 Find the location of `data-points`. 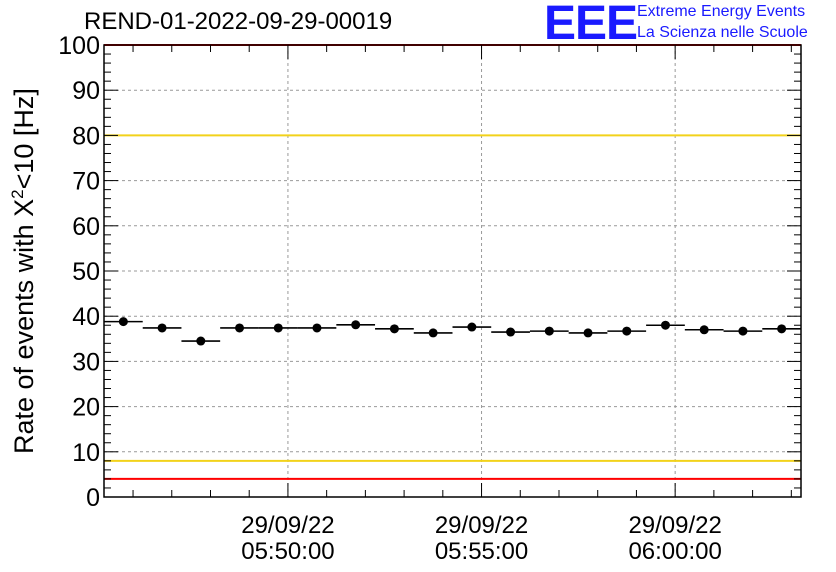

data-points is located at coordinates (452, 331).